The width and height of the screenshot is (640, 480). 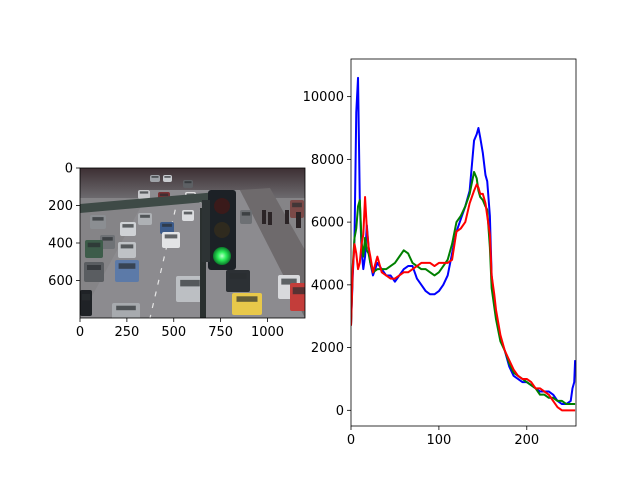 What do you see at coordinates (340, 411) in the screenshot?
I see `histogram-y-tick-label: 0` at bounding box center [340, 411].